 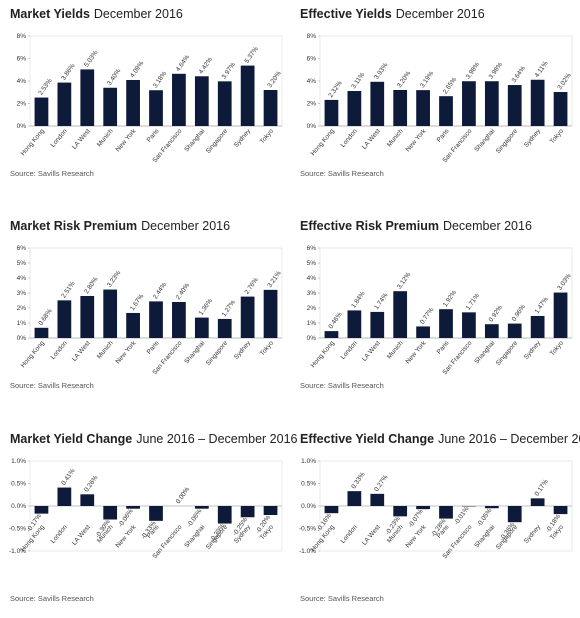 I want to click on y-tick-label: 5%, so click(x=22, y=263).